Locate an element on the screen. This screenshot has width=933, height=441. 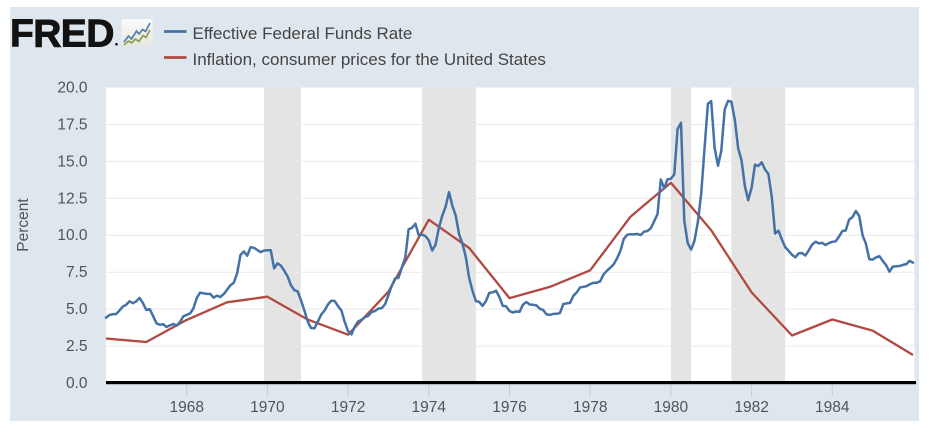
svg-text: 1982 is located at coordinates (751, 407).